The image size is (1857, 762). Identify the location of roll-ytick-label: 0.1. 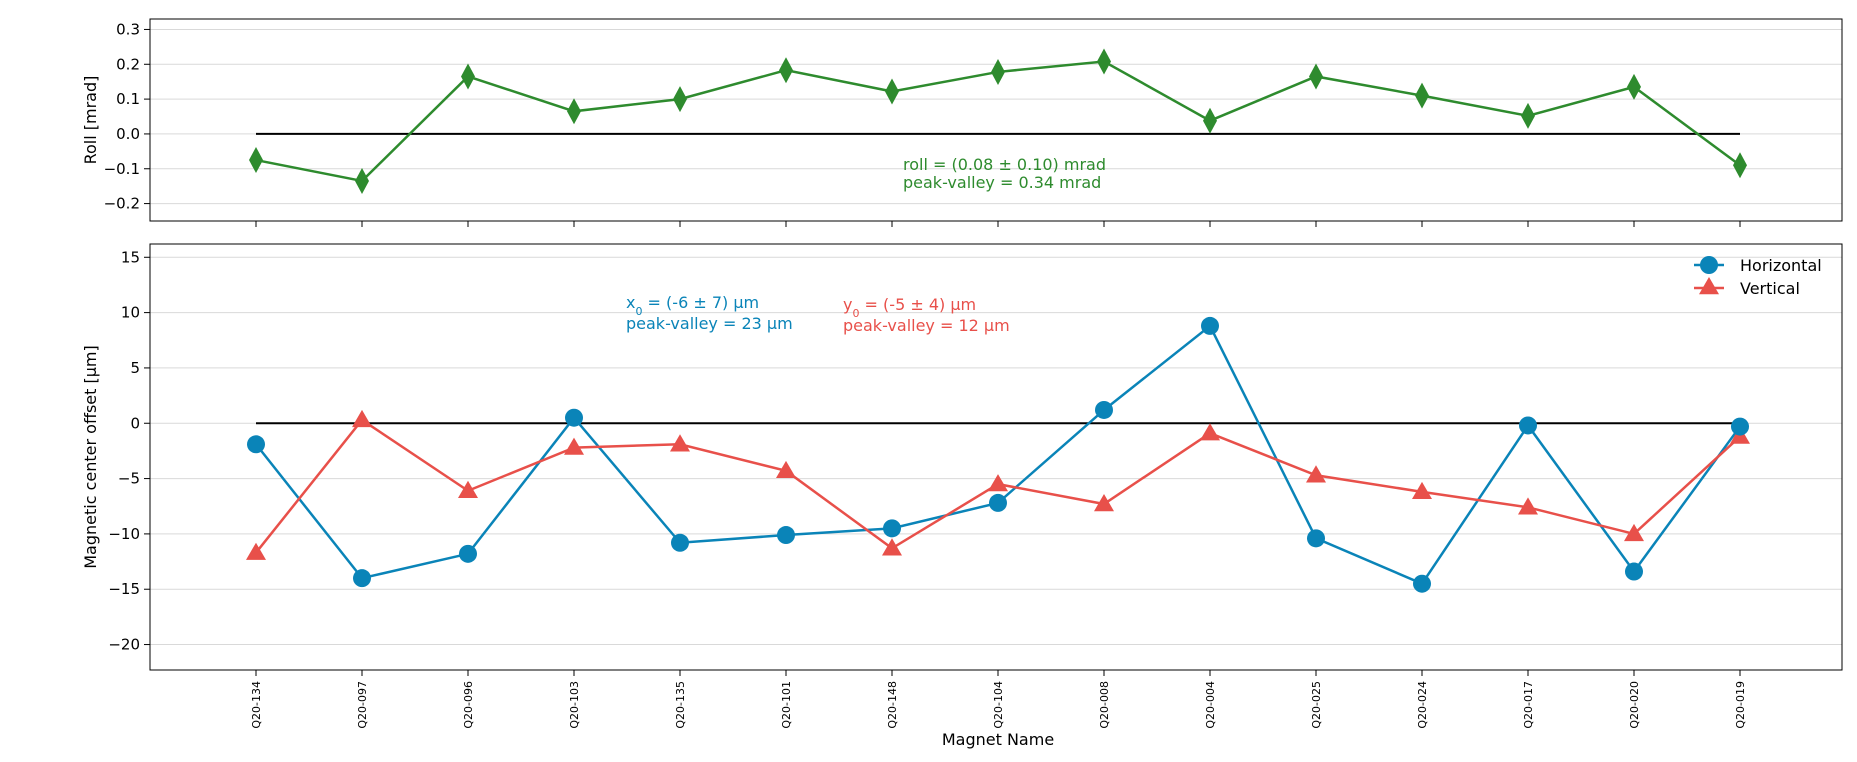
(128, 99).